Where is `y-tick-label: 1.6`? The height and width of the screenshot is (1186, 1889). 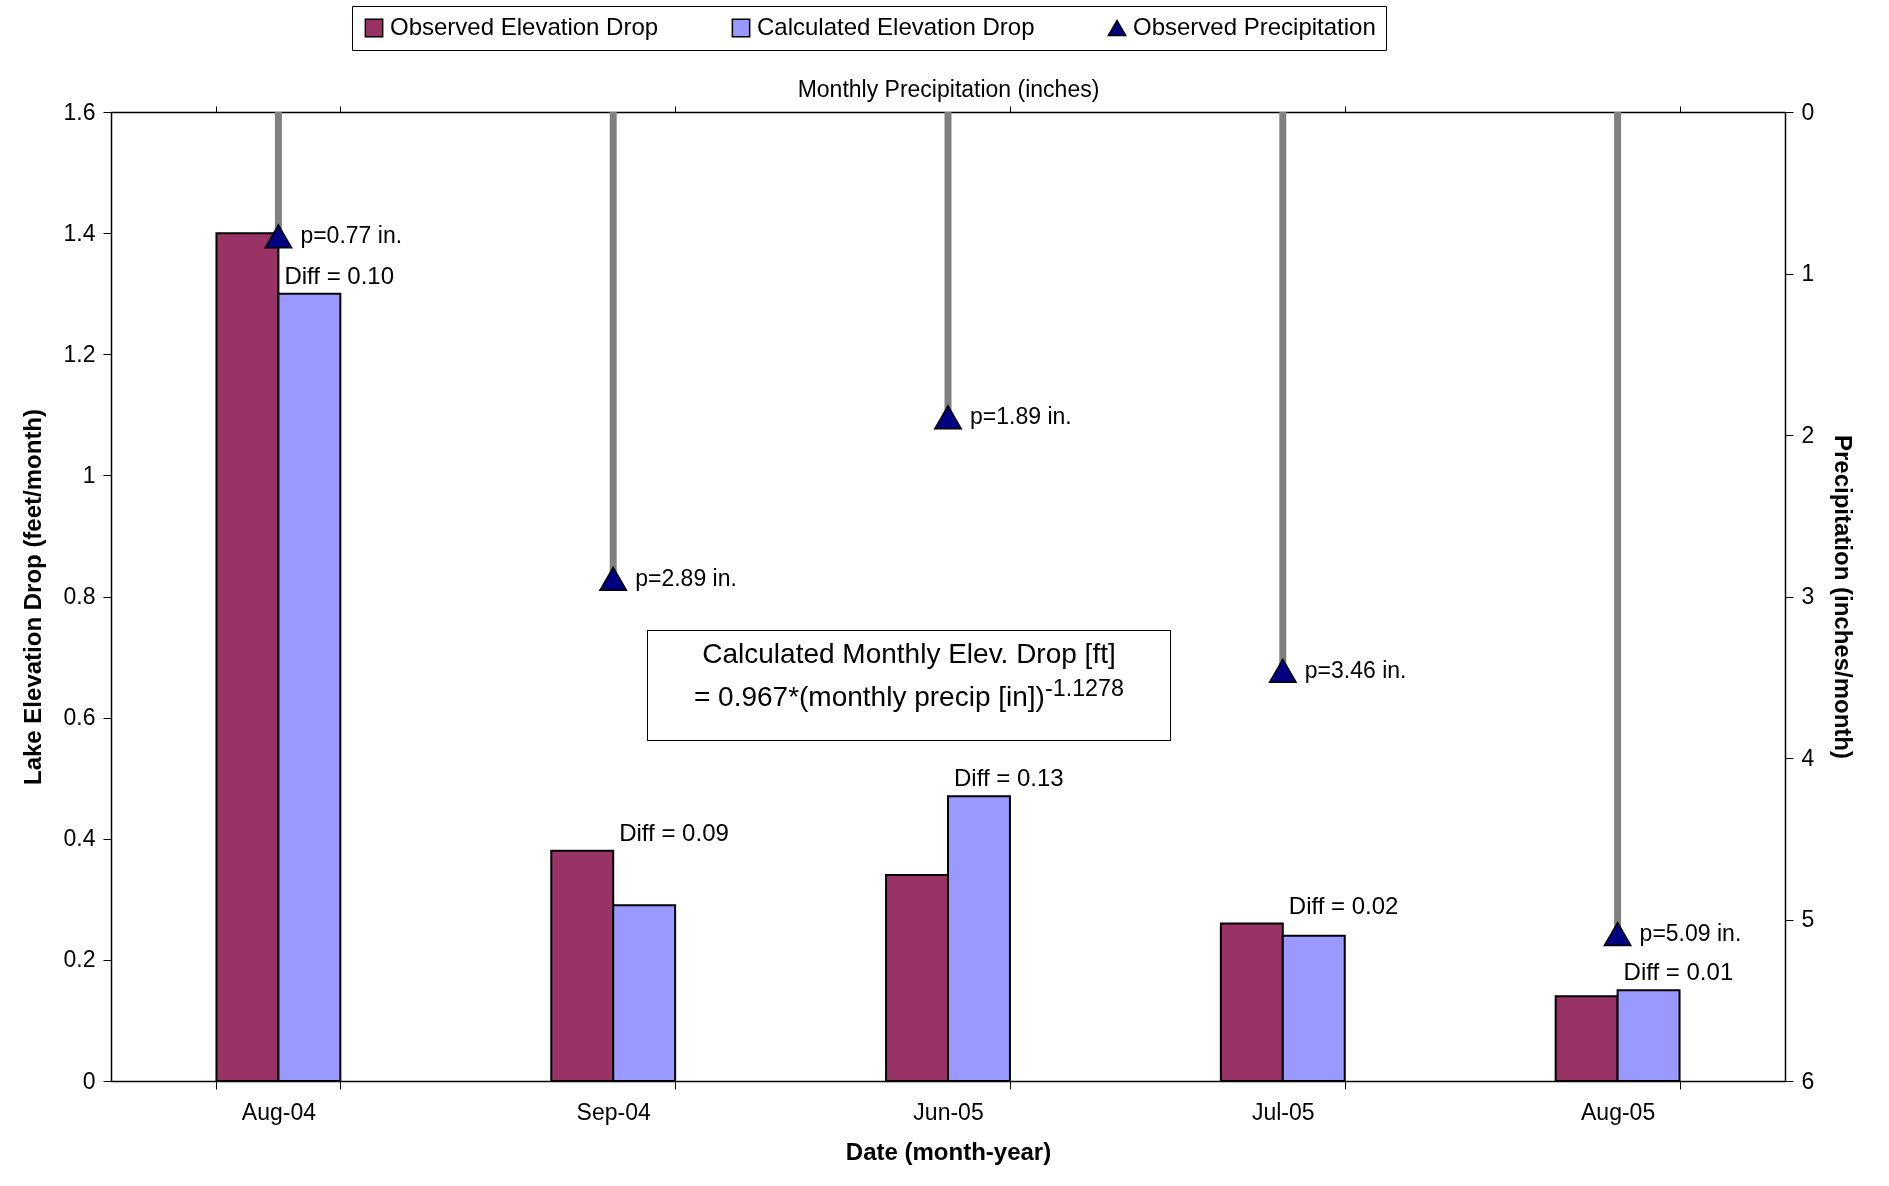
y-tick-label: 1.6 is located at coordinates (79, 111).